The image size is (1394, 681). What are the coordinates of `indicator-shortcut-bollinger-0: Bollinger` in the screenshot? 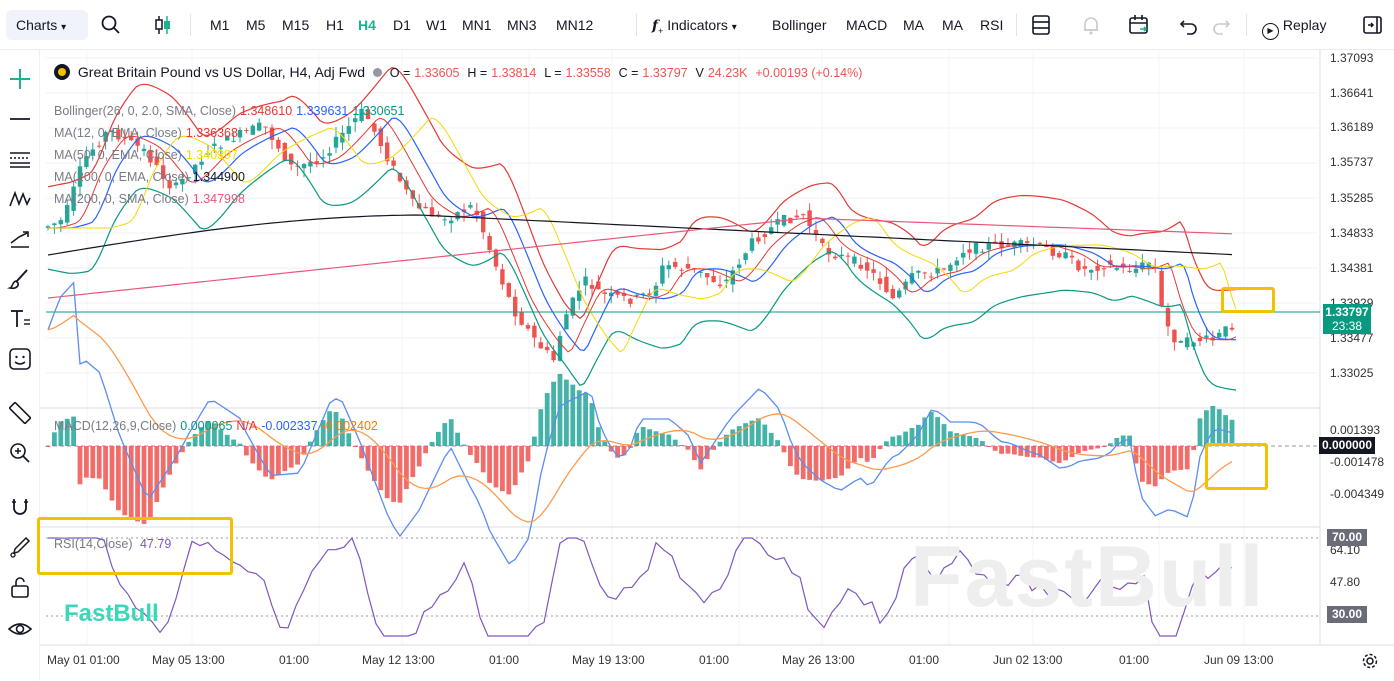 It's located at (799, 25).